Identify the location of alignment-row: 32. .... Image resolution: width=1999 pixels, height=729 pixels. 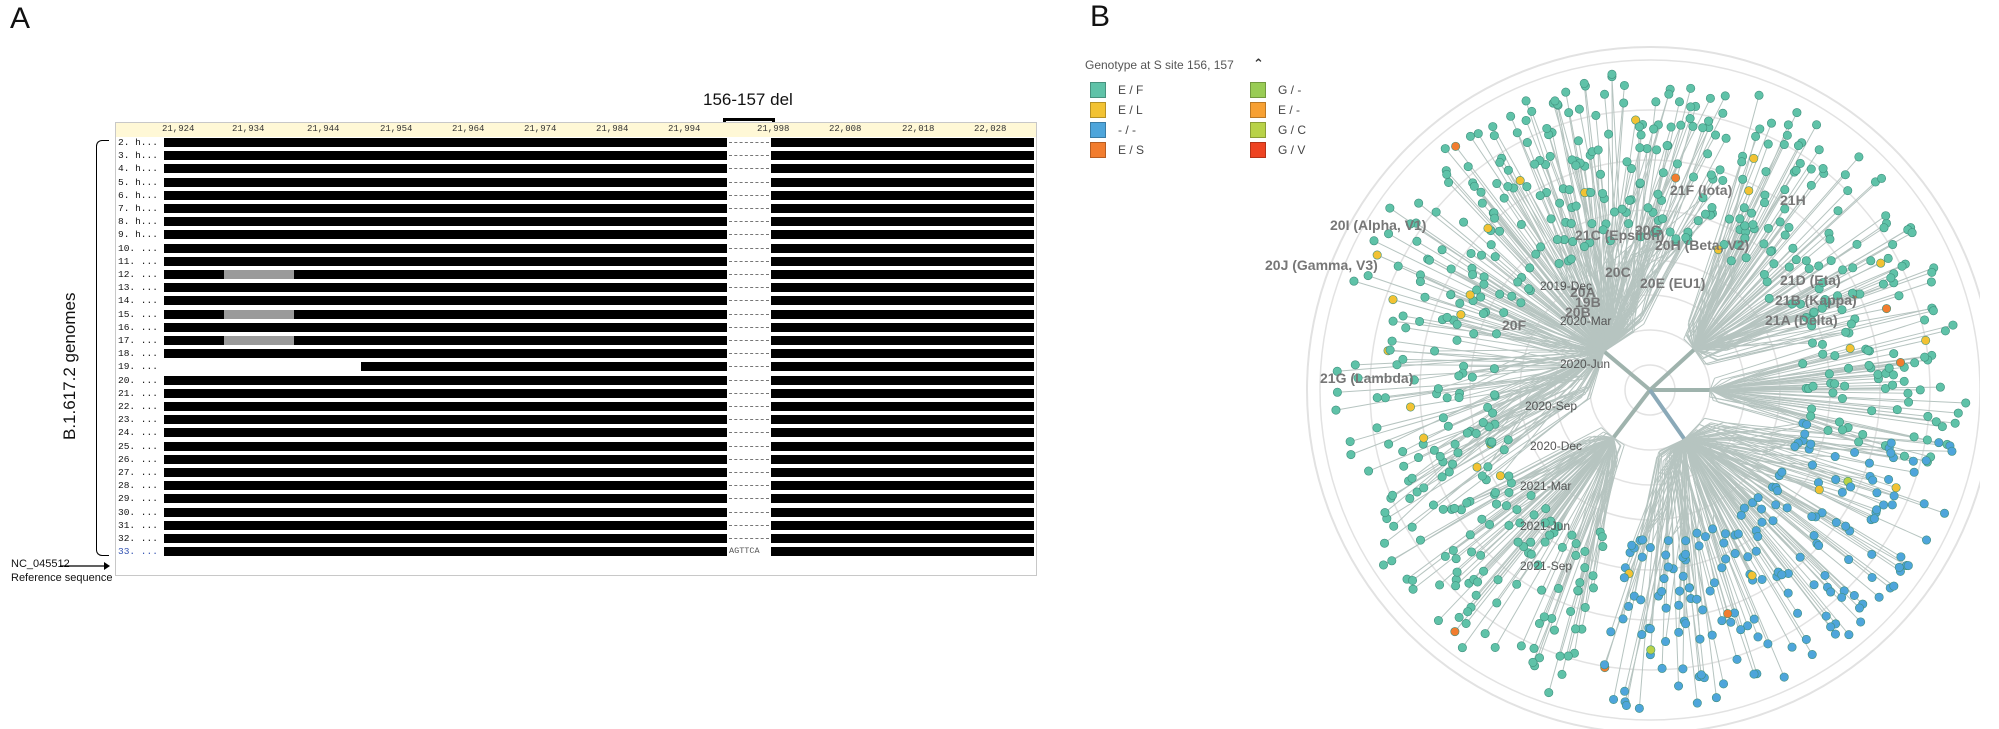
(576, 538).